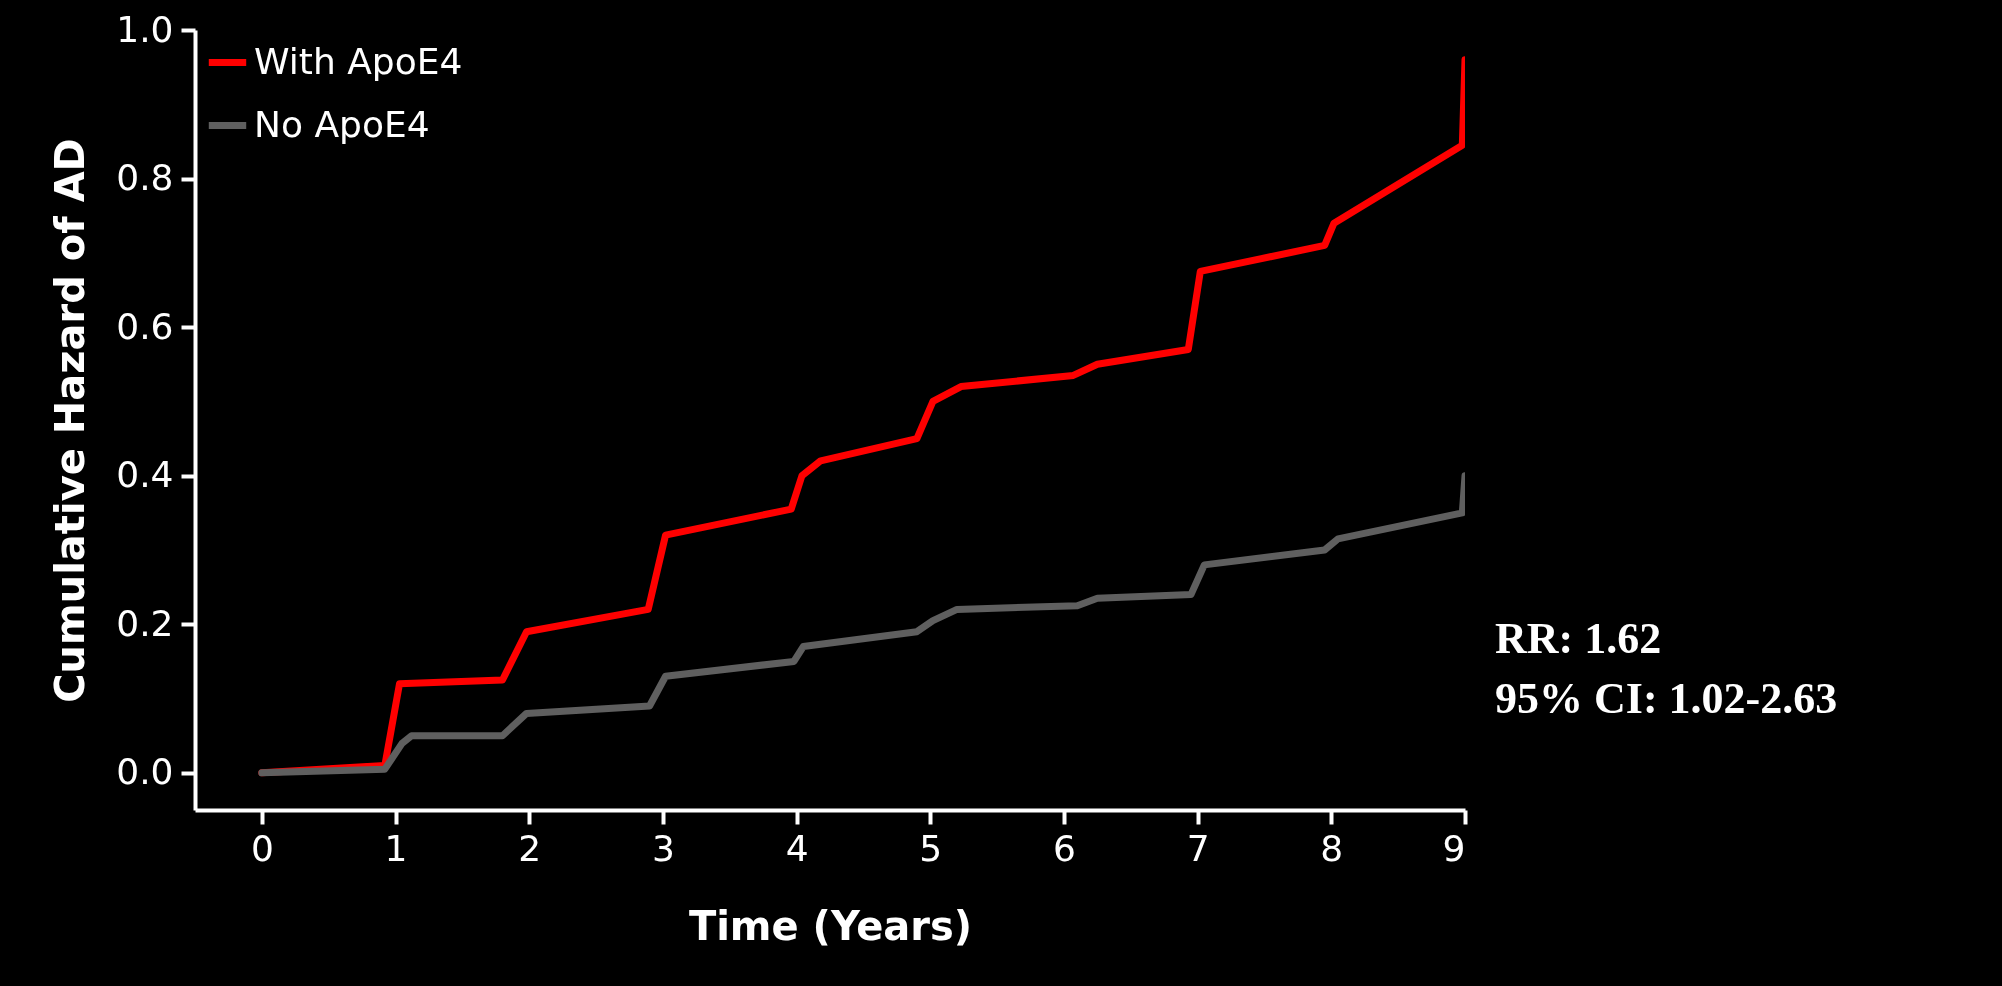 The width and height of the screenshot is (2002, 986). I want to click on y-tick-label: 0.2, so click(145, 623).